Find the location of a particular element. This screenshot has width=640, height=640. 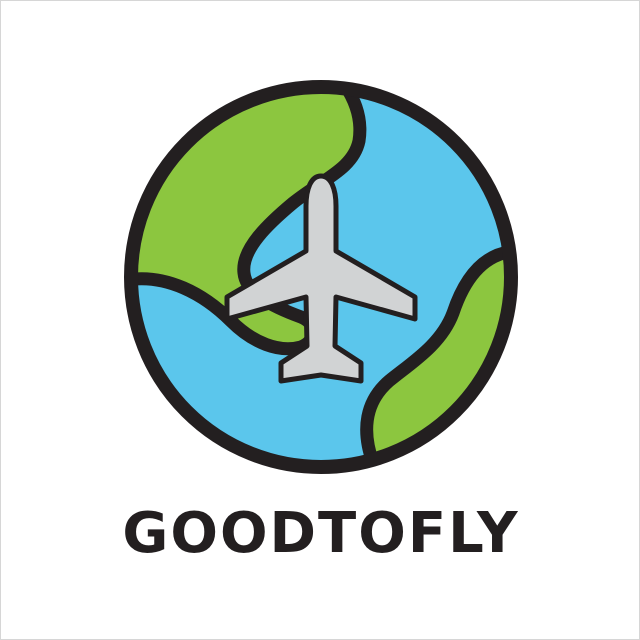

brand-name: GOODTOFLY is located at coordinates (321, 533).